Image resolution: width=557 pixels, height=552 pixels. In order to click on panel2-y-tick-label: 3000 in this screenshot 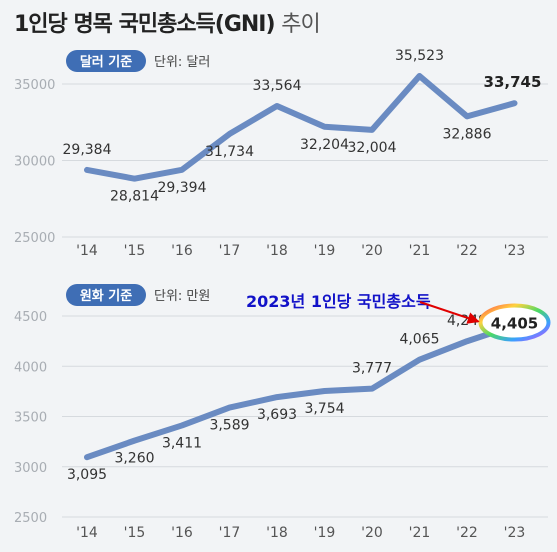, I will do `click(30, 468)`.